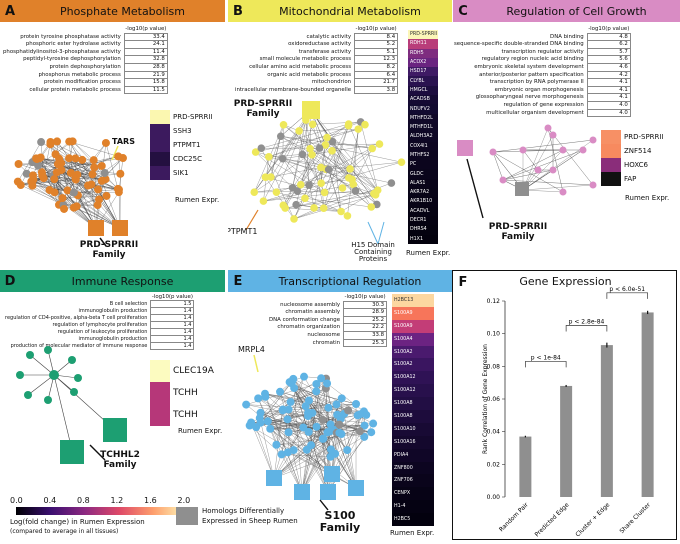 This screenshot has width=680, height=544. What do you see at coordinates (412, 533) in the screenshot?
I see `panel-e-legend-title: Rumen Expr.` at bounding box center [412, 533].